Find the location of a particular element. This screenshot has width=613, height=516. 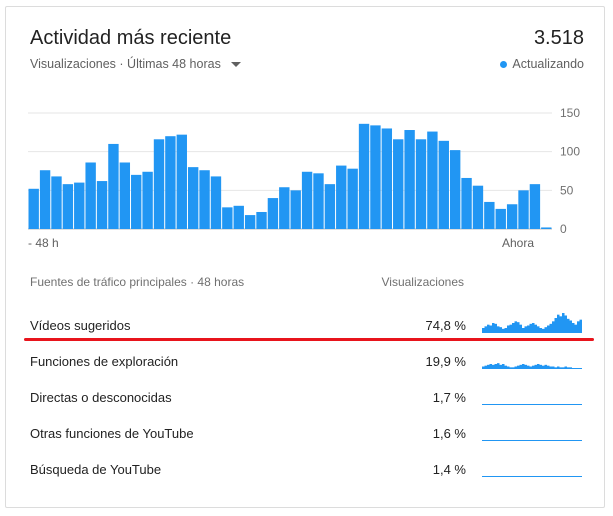

traffic-source-row: Vídeos sugeridos 74,8 % is located at coordinates (305, 325).